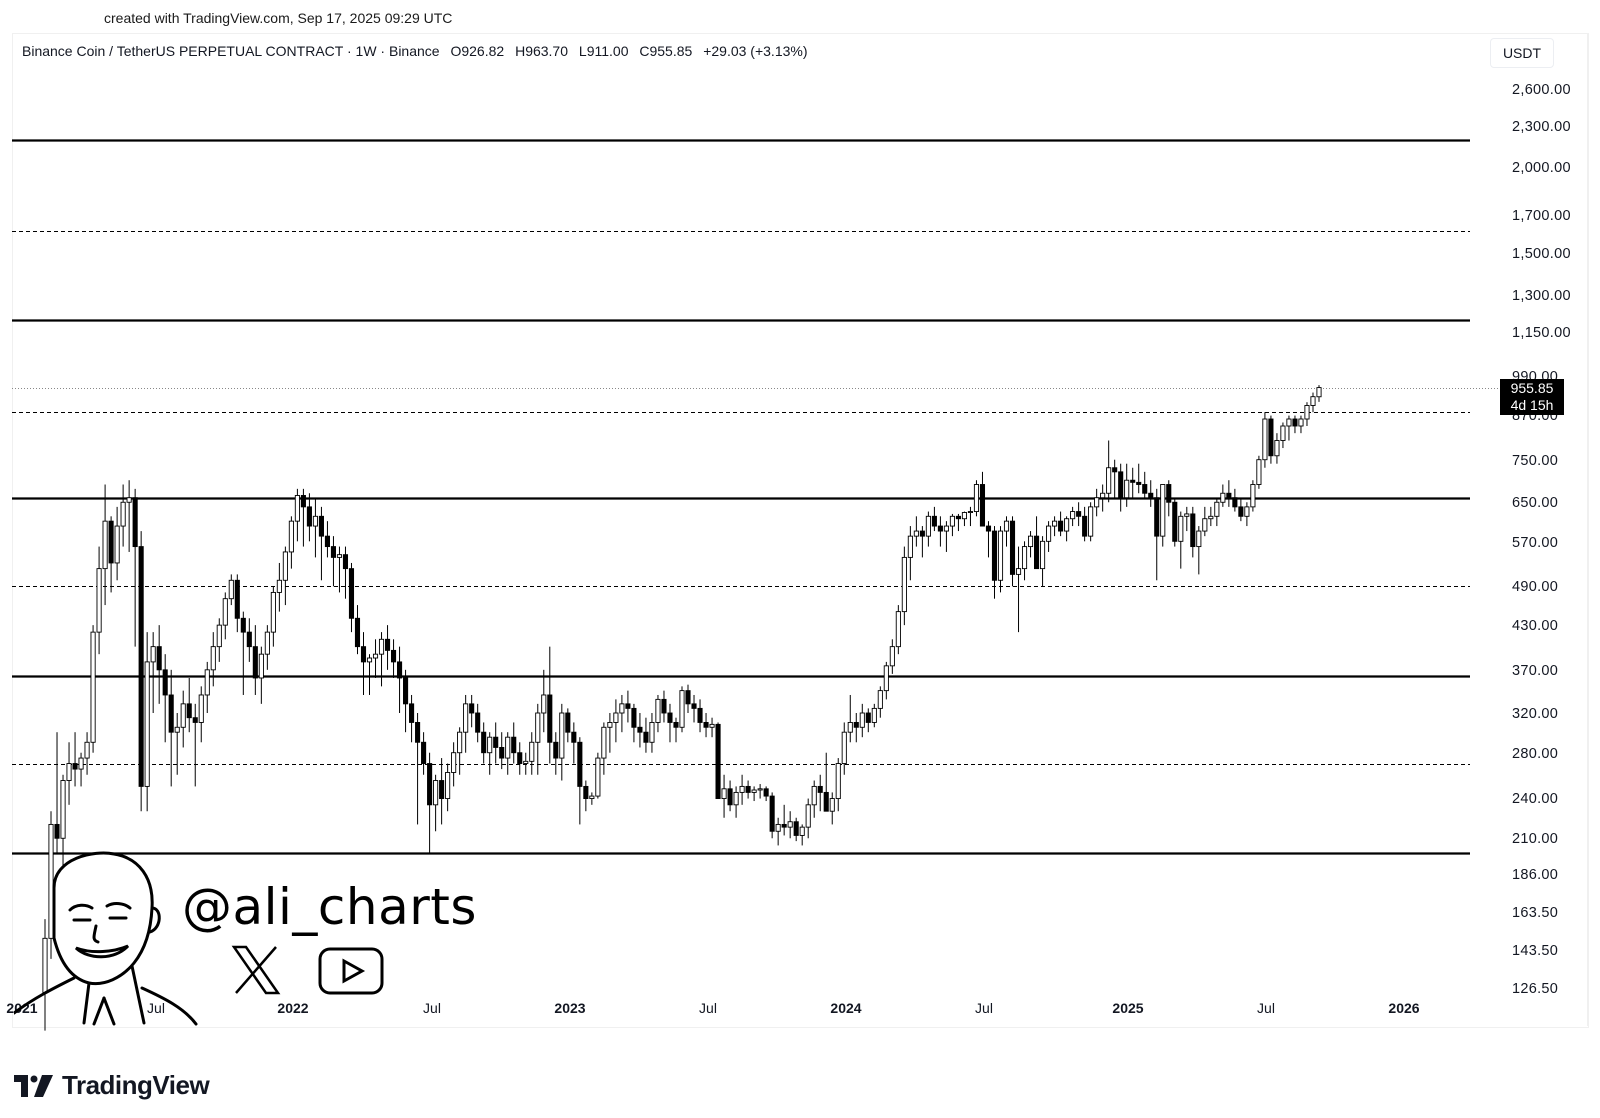  What do you see at coordinates (1535, 626) in the screenshot?
I see `price-axis-label: 430.00` at bounding box center [1535, 626].